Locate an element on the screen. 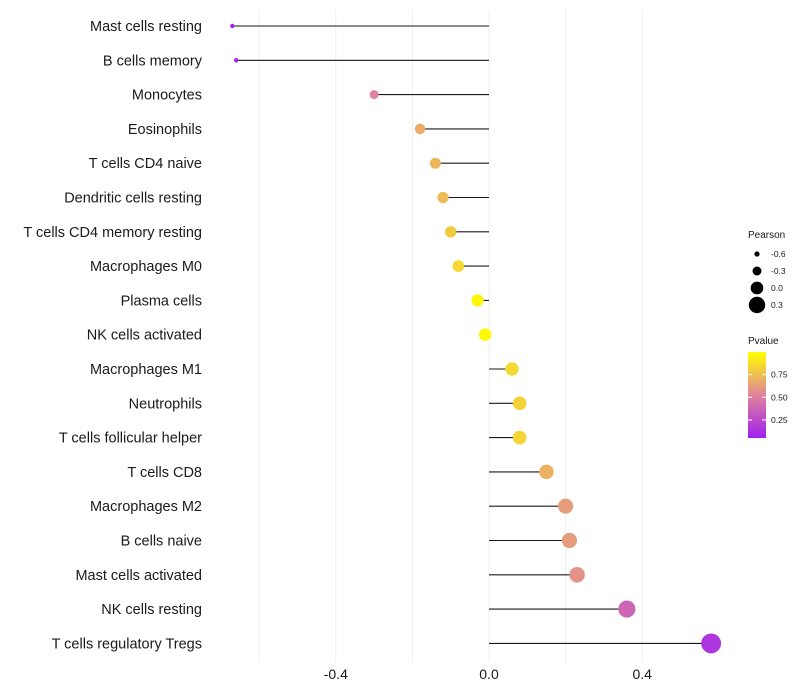 The image size is (800, 700). size-legend: Pearson -0.6 -0.3 0.0 0.3 is located at coordinates (767, 272).